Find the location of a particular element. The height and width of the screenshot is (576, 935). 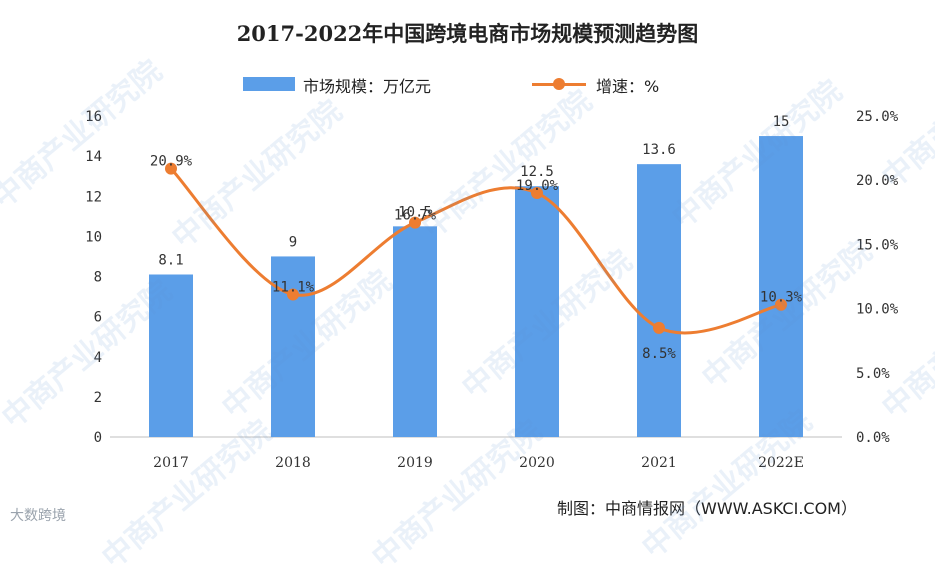

y-left-tick-label: 2 is located at coordinates (98, 398).